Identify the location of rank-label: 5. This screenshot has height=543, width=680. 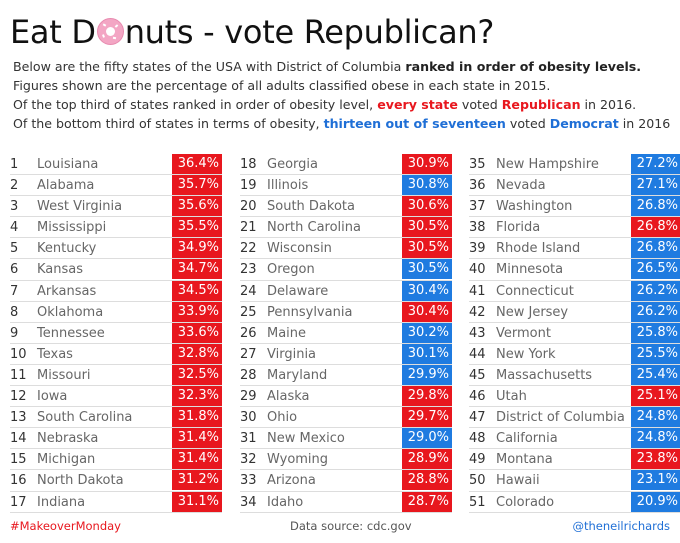
(14, 249).